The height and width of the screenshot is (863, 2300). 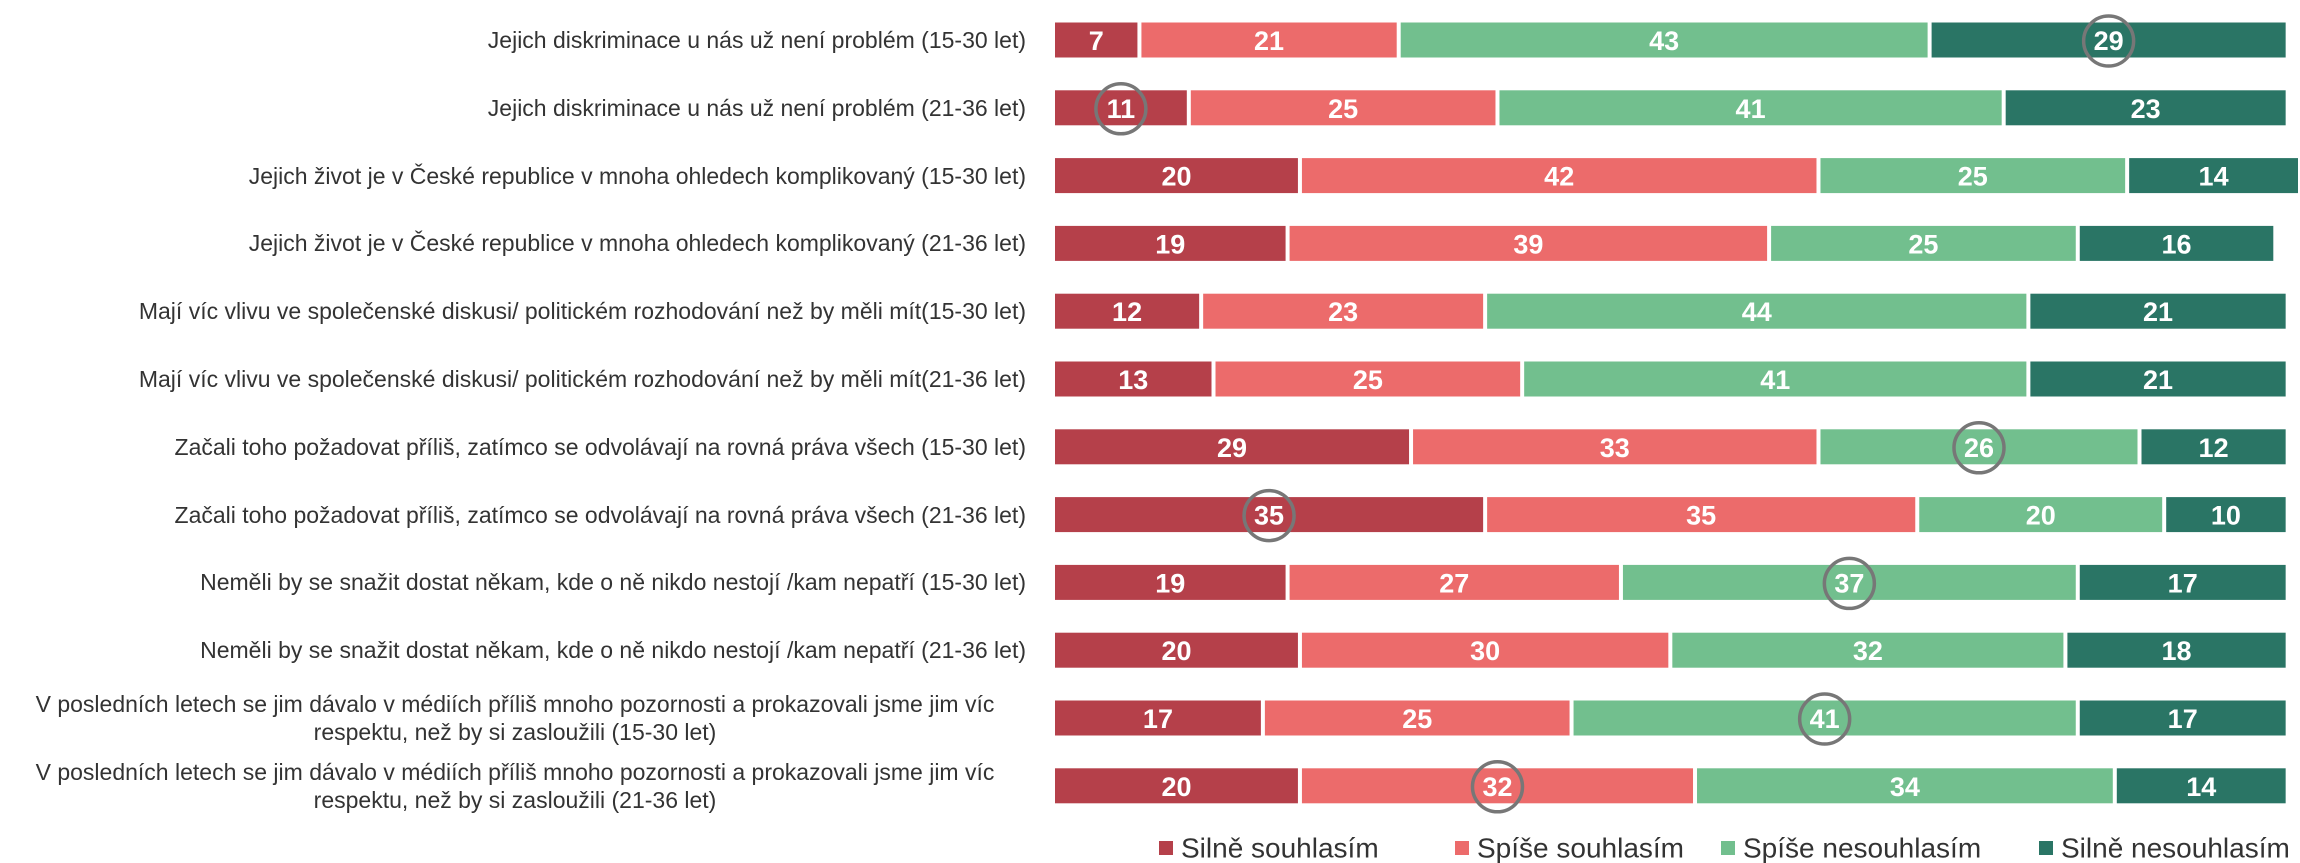 I want to click on value-label: 39, so click(x=1528, y=244).